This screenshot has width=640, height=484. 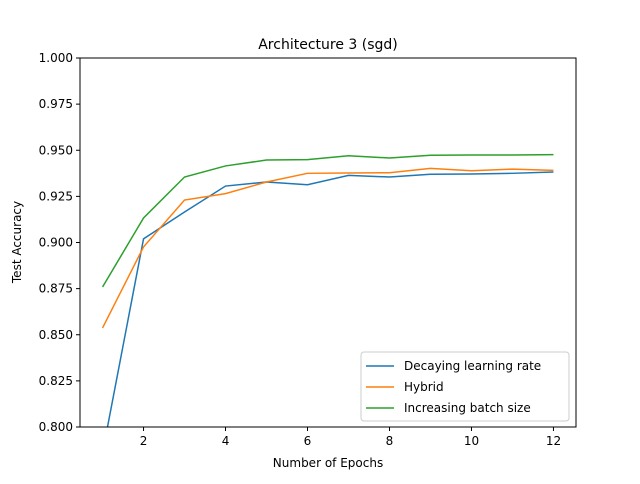 What do you see at coordinates (17, 242) in the screenshot?
I see `y-axis-label: Test Accuracy` at bounding box center [17, 242].